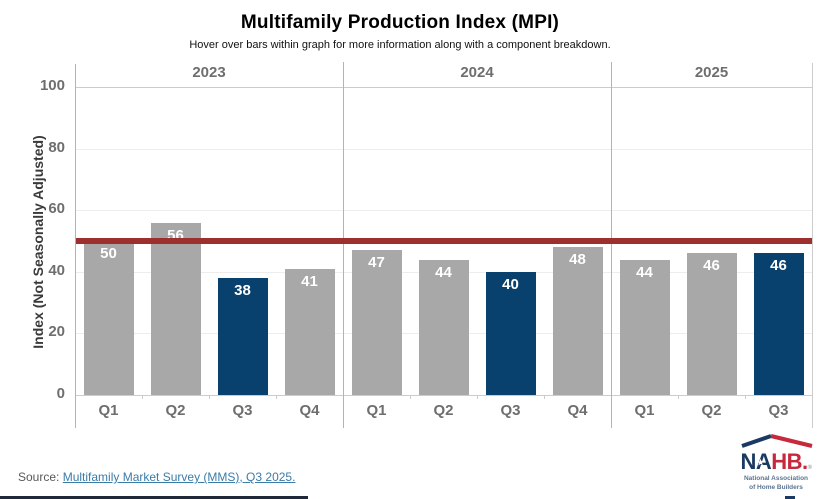  Describe the element at coordinates (309, 331) in the screenshot. I see `bar-2023-Q4: 41` at that location.